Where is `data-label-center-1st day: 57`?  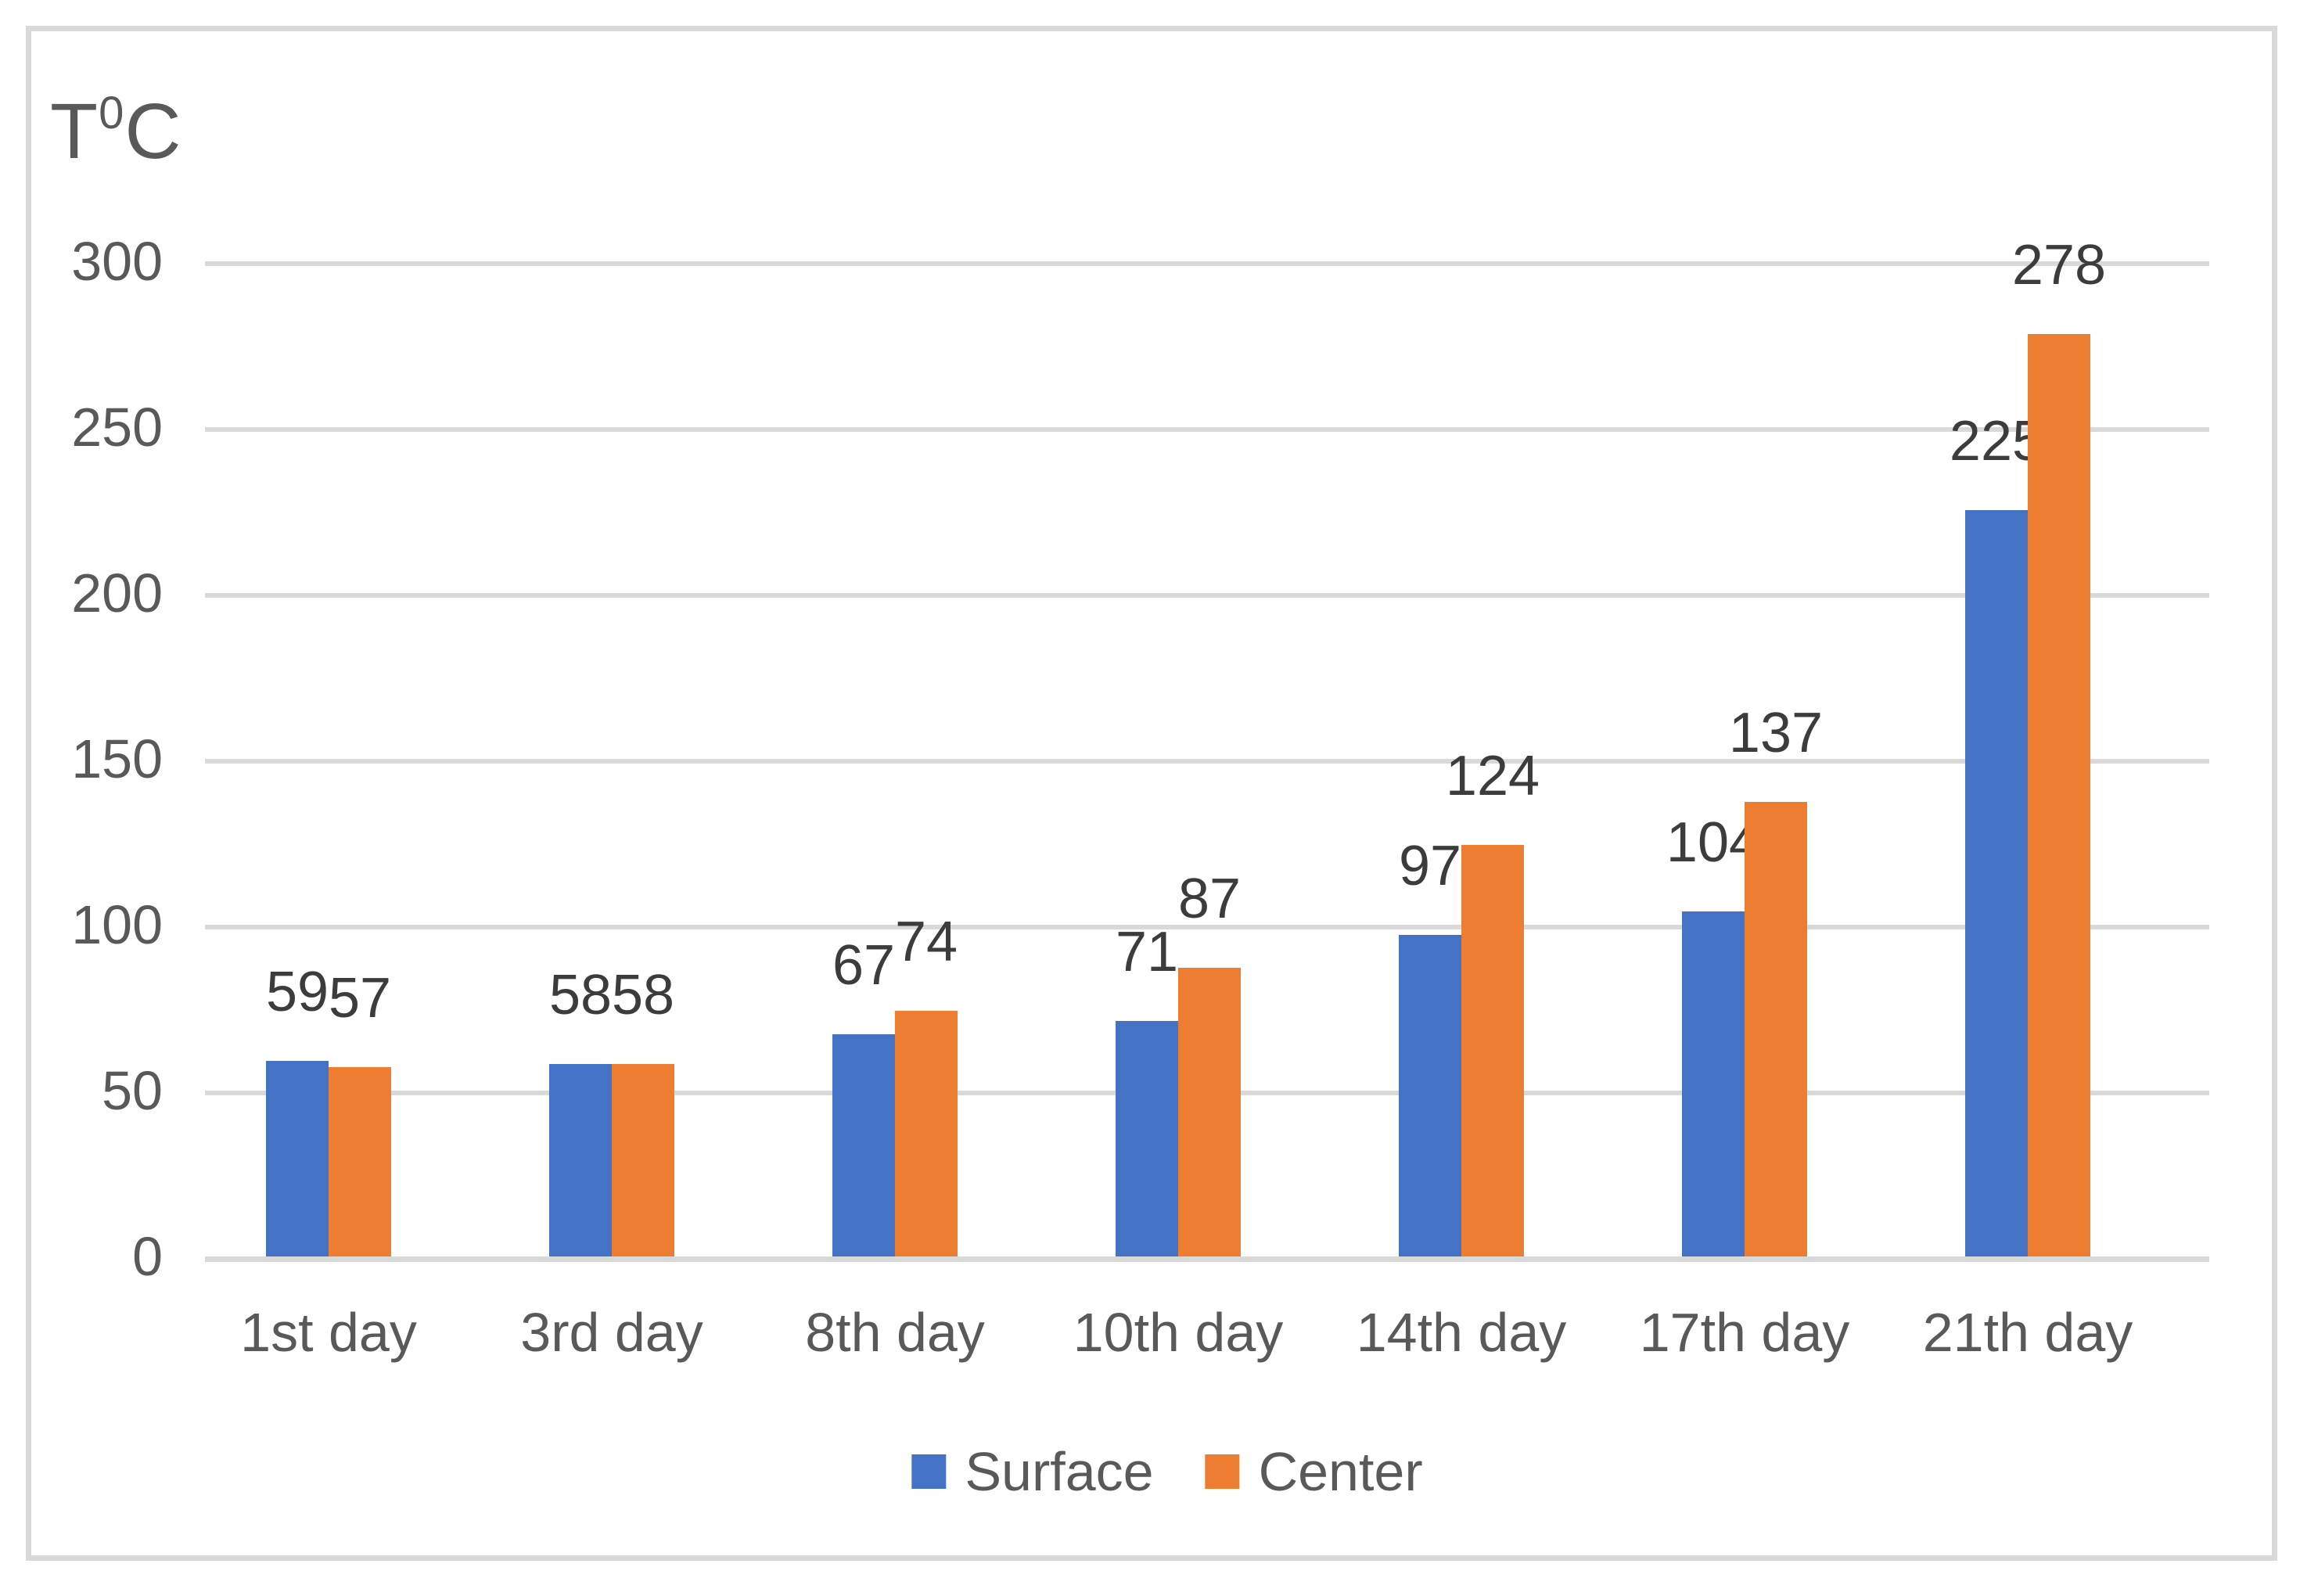 data-label-center-1st day: 57 is located at coordinates (360, 998).